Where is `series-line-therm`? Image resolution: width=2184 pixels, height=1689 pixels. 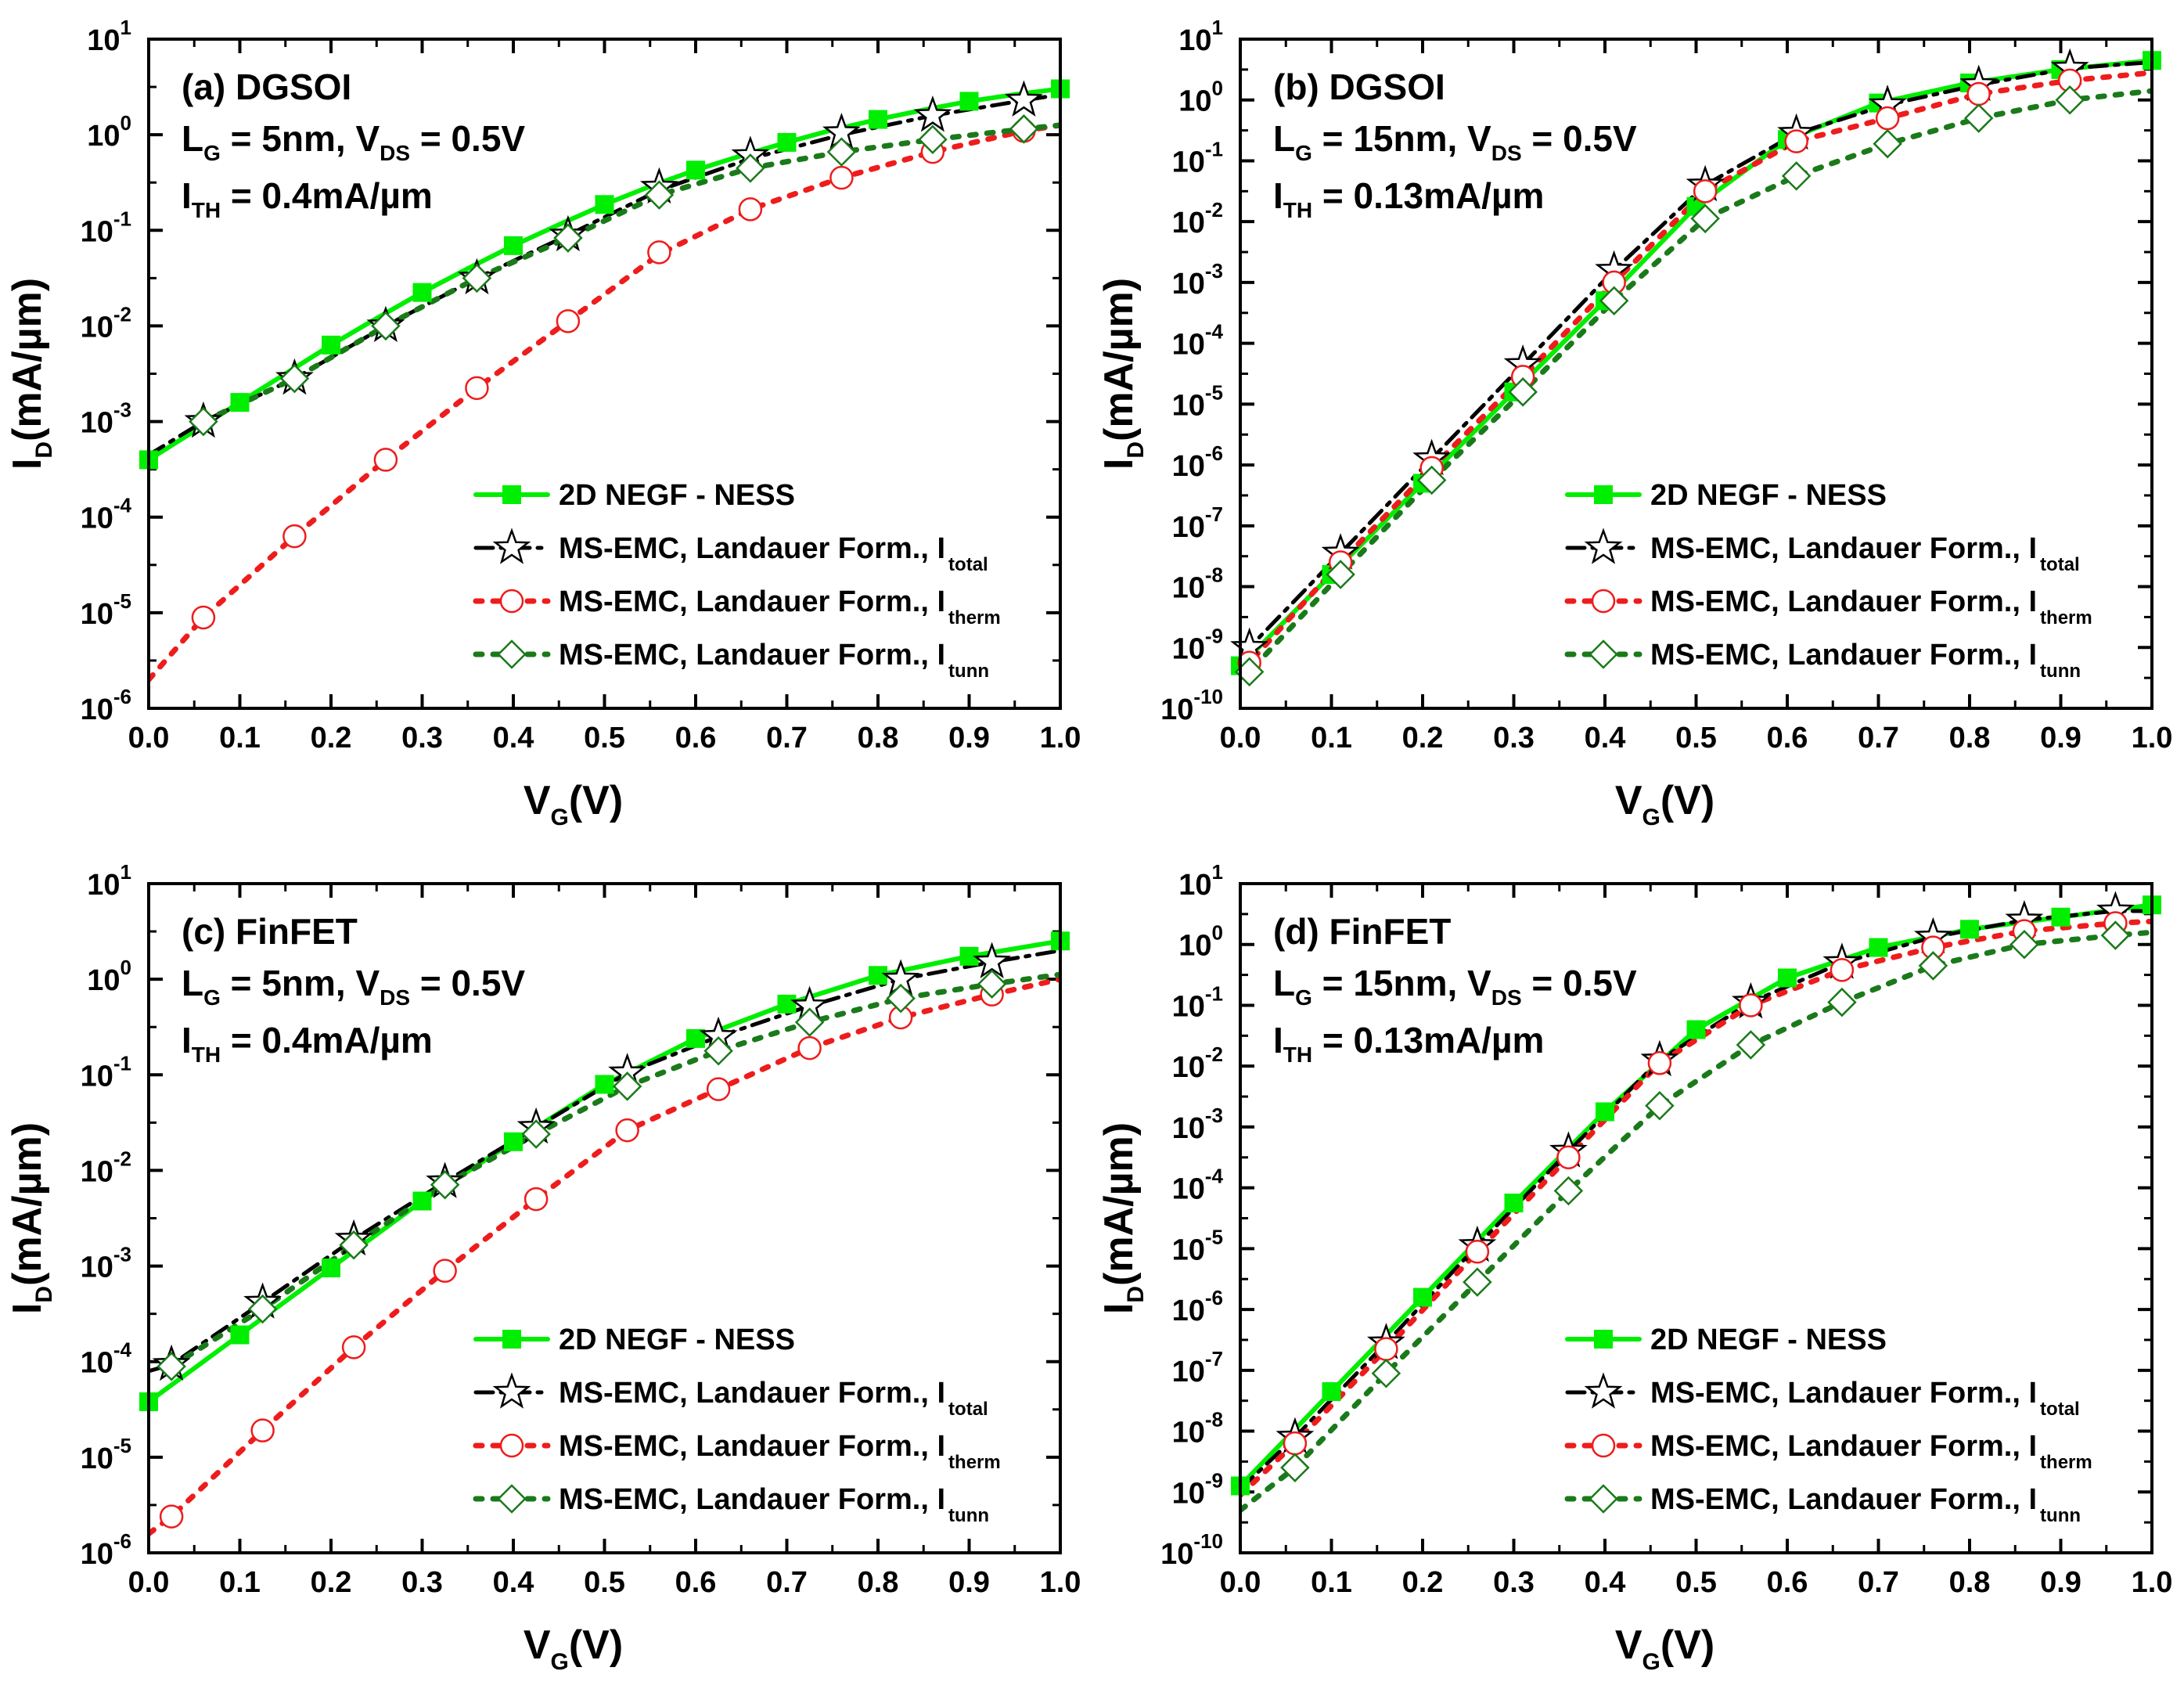
series-line-therm is located at coordinates (1696, 371).